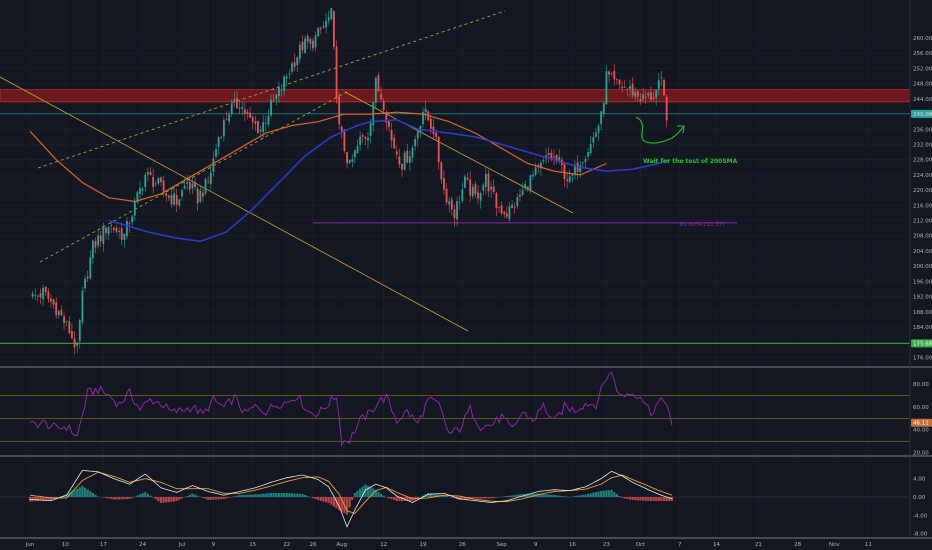  I want to click on y-tick-label: 260.00, so click(922, 39).